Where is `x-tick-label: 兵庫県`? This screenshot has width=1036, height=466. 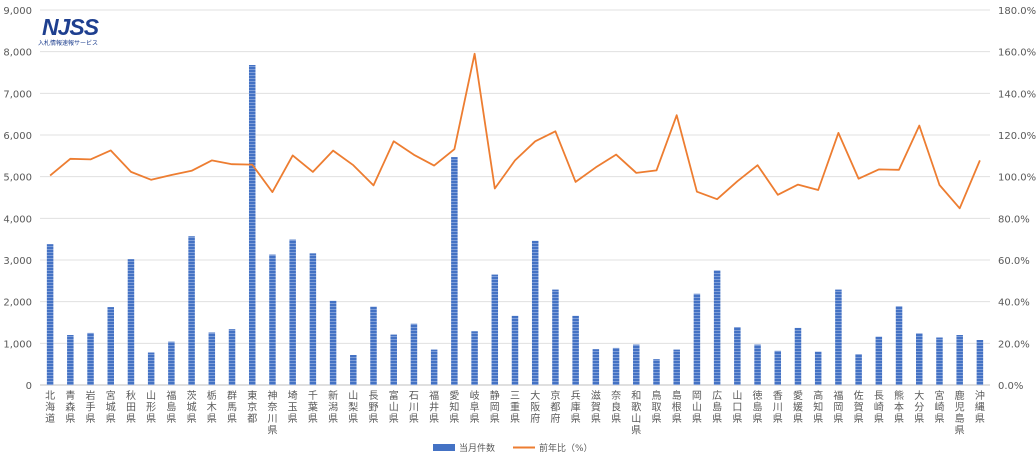 x-tick-label: 兵庫県 is located at coordinates (576, 407).